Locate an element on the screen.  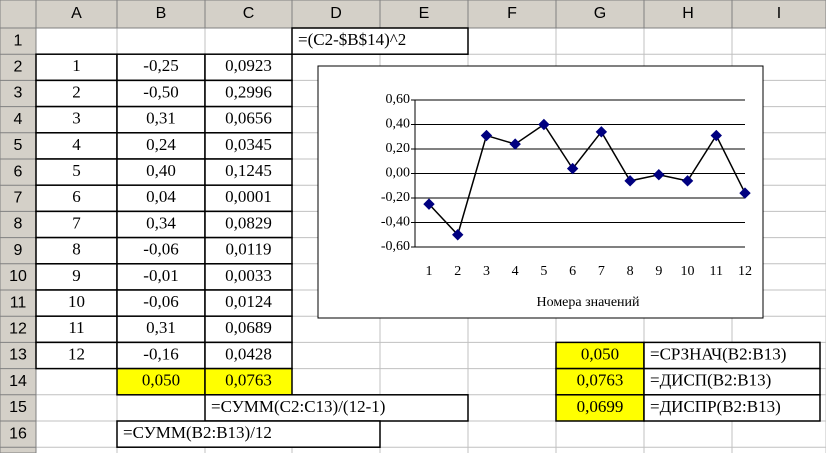
cell: 3 is located at coordinates (76, 118).